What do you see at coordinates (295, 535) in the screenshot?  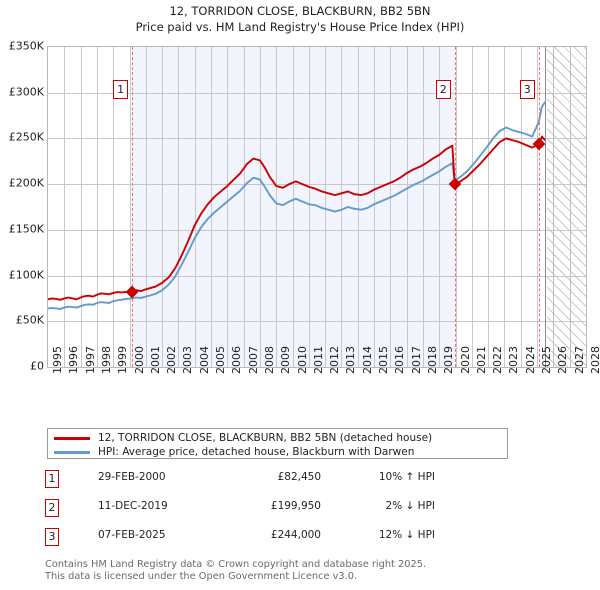 I see `transaction-price: £244,000` at bounding box center [295, 535].